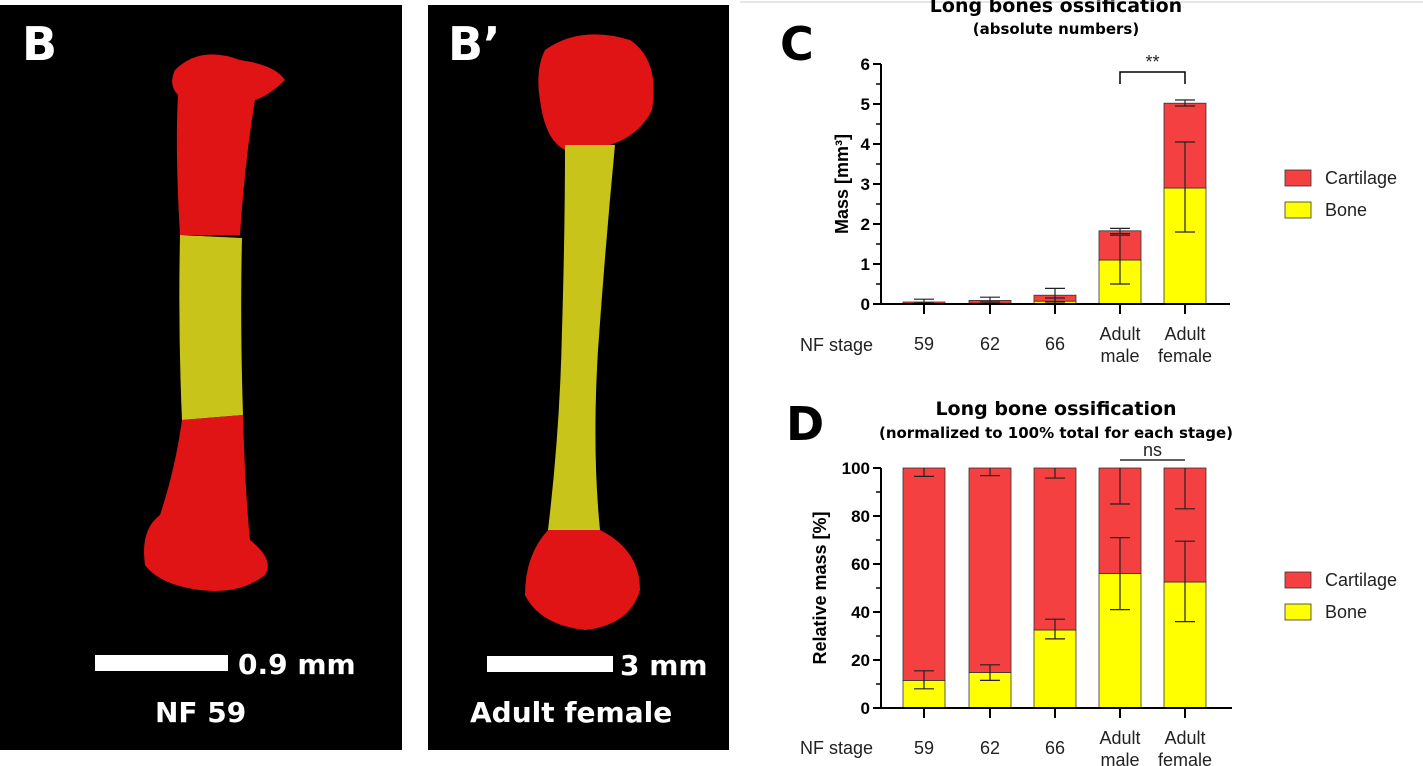 This screenshot has width=1423, height=766. I want to click on y-tick-label: 60, so click(860, 564).